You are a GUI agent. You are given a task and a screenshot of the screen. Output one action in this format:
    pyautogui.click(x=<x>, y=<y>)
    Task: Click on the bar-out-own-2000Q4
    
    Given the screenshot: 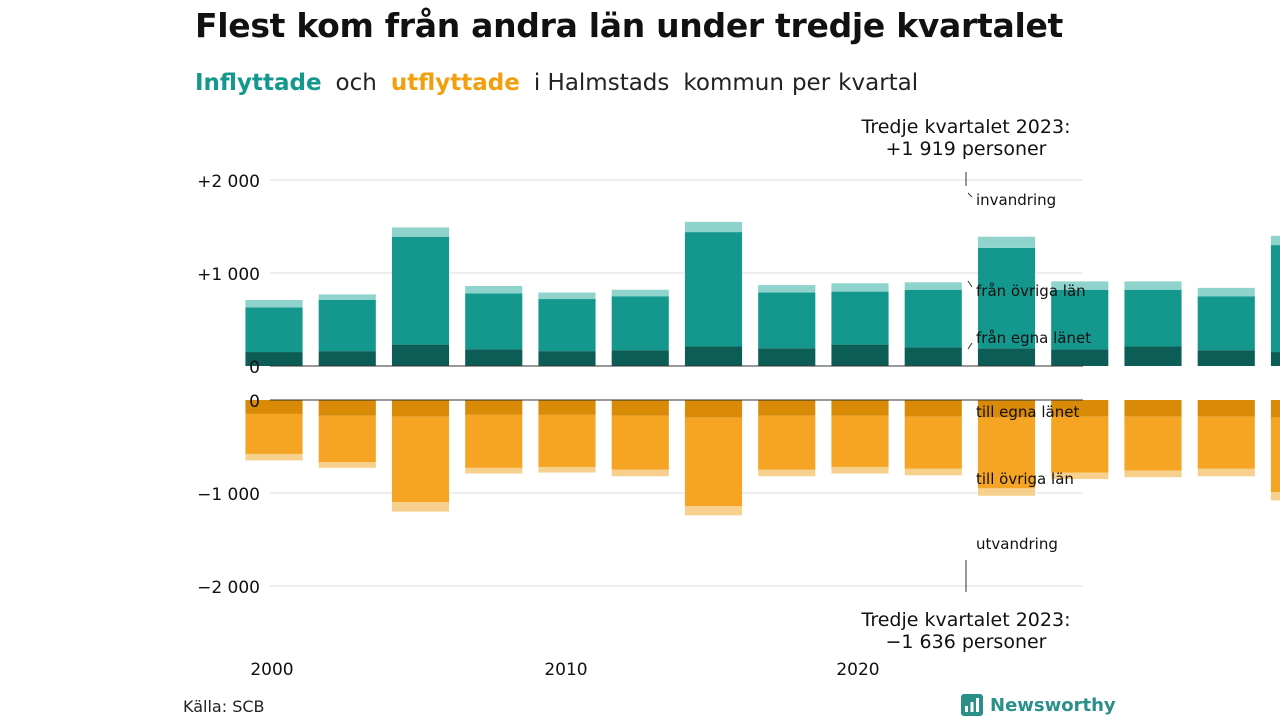 What is the action you would take?
    pyautogui.click(x=494, y=407)
    